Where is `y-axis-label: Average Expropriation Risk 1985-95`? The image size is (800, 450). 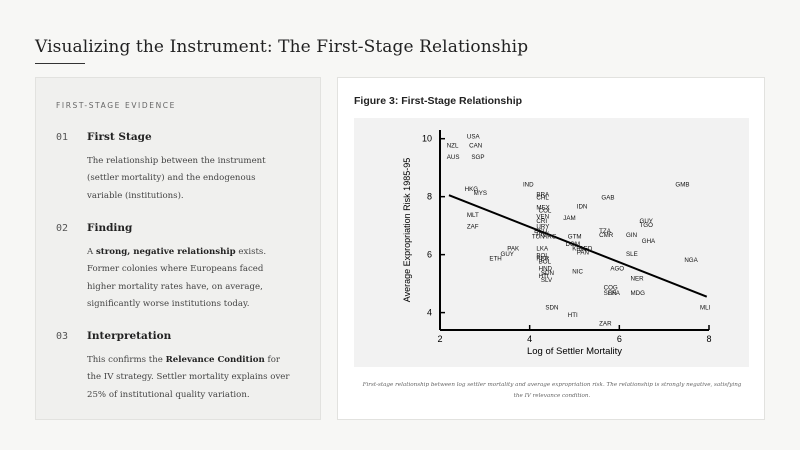
y-axis-label: Average Expropriation Risk 1985-95 is located at coordinates (407, 230).